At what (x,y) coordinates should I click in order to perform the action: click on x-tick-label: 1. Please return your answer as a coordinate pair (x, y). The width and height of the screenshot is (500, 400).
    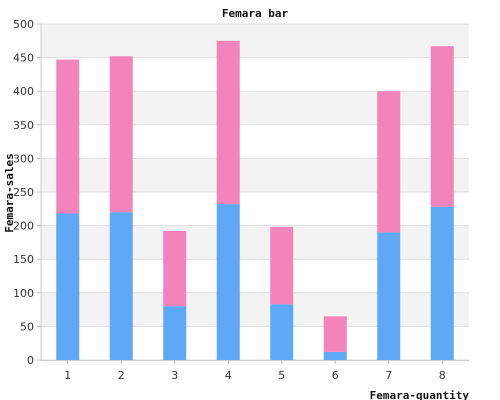
    Looking at the image, I should click on (67, 375).